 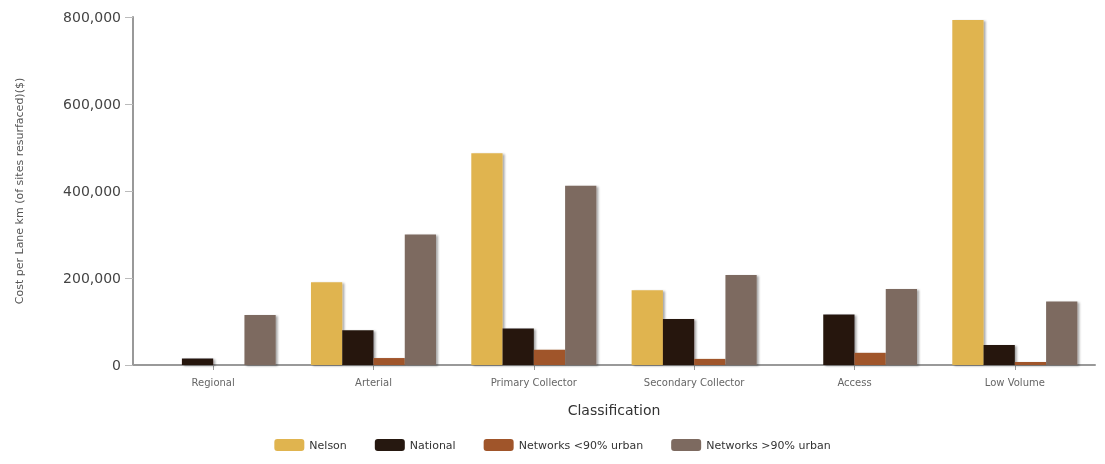 What do you see at coordinates (19, 191) in the screenshot?
I see `y-axis-title: Cost per Lane km (of sites resurfaced)($)` at bounding box center [19, 191].